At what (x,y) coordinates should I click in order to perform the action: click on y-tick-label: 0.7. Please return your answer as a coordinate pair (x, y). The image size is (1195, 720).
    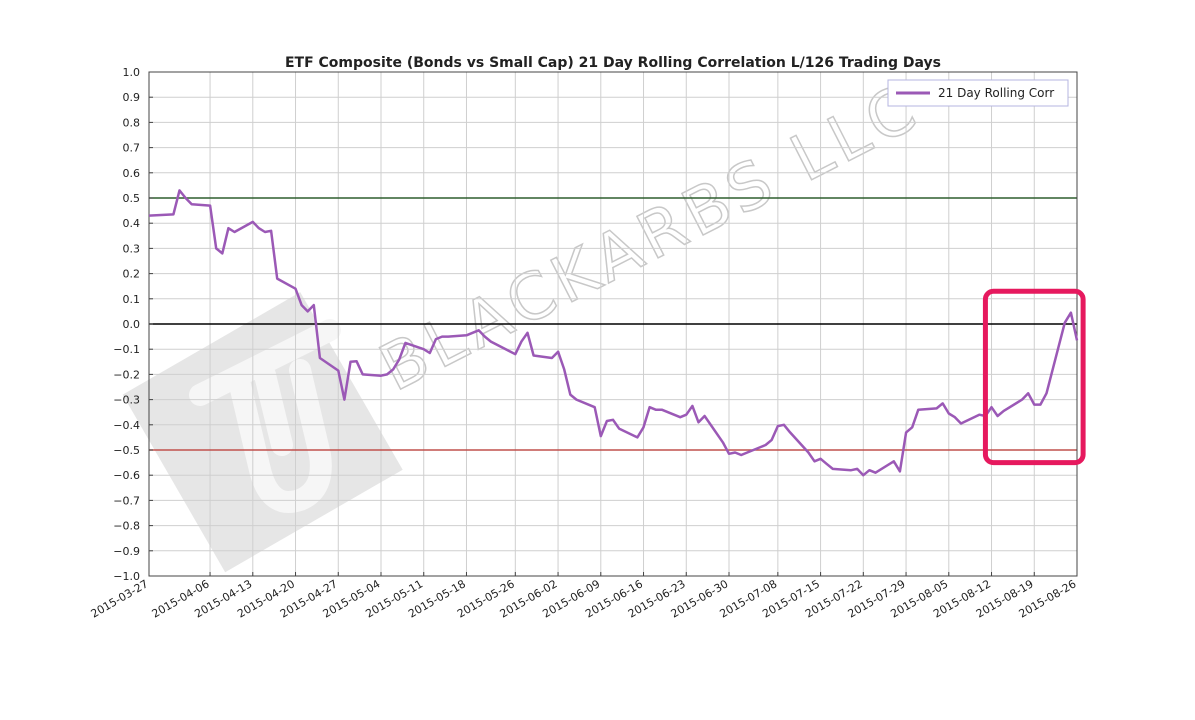
    Looking at the image, I should click on (132, 148).